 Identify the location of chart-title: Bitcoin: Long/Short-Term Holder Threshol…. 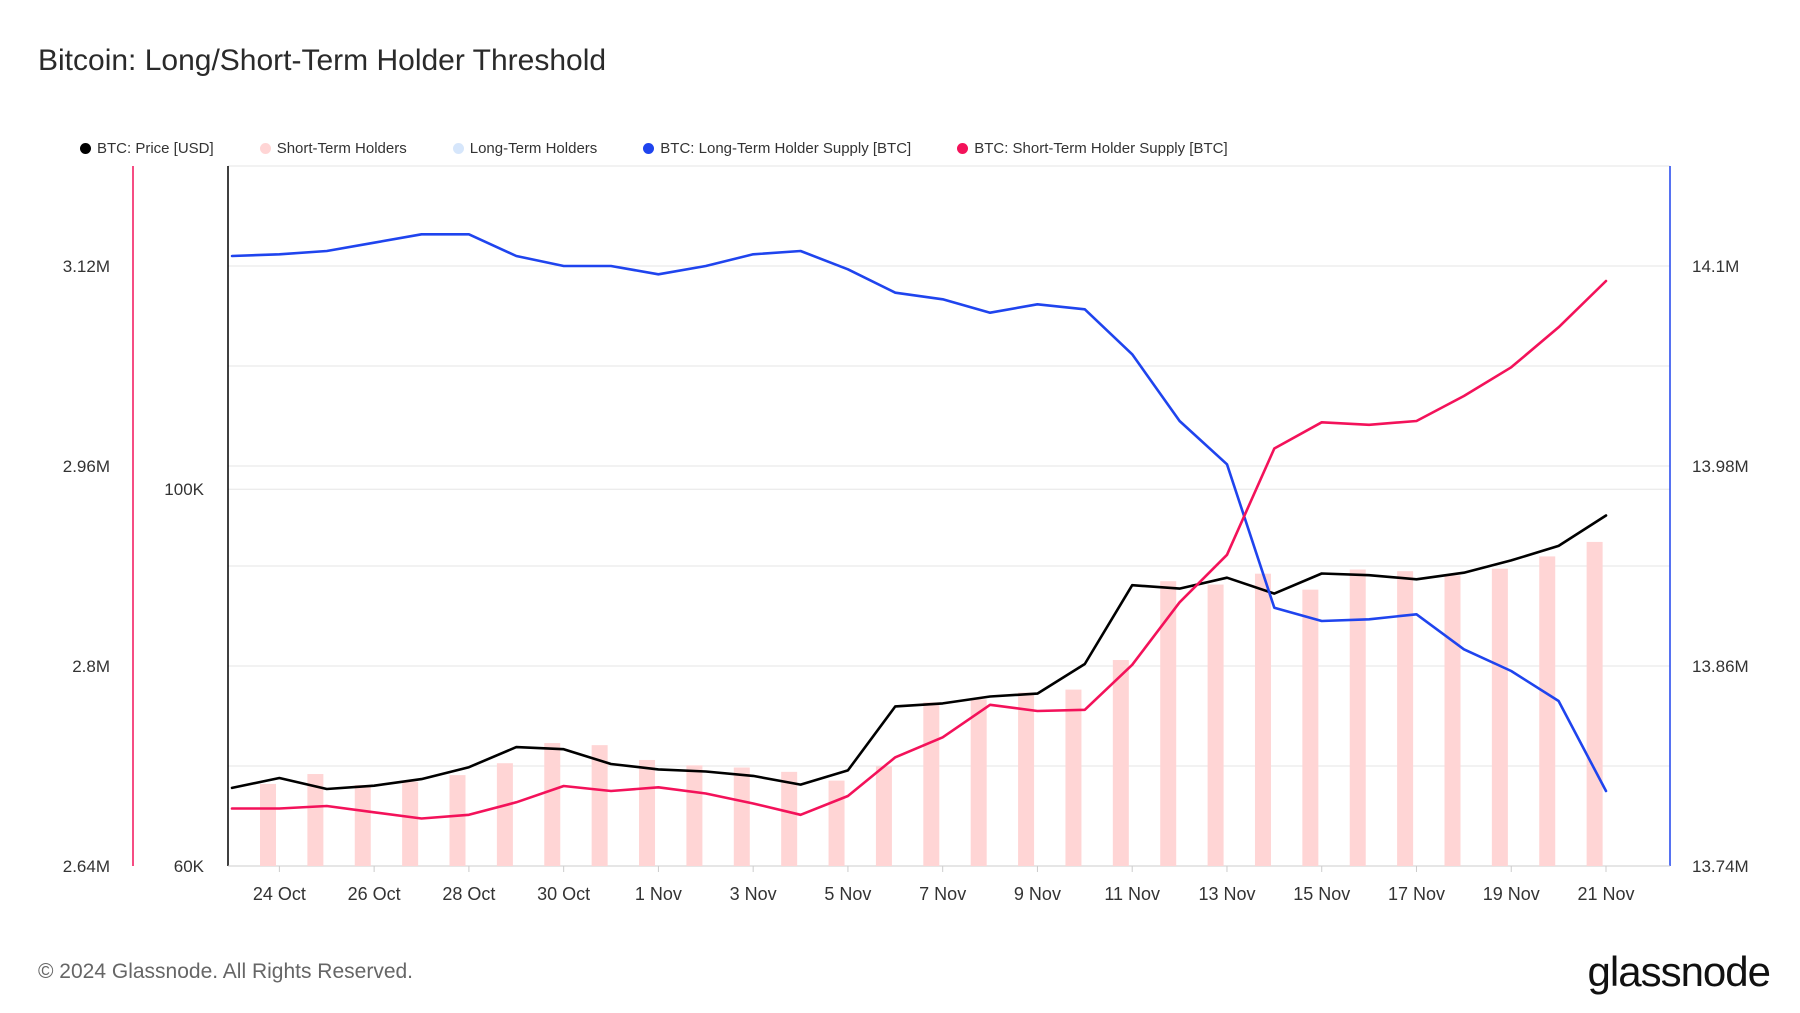
(322, 60).